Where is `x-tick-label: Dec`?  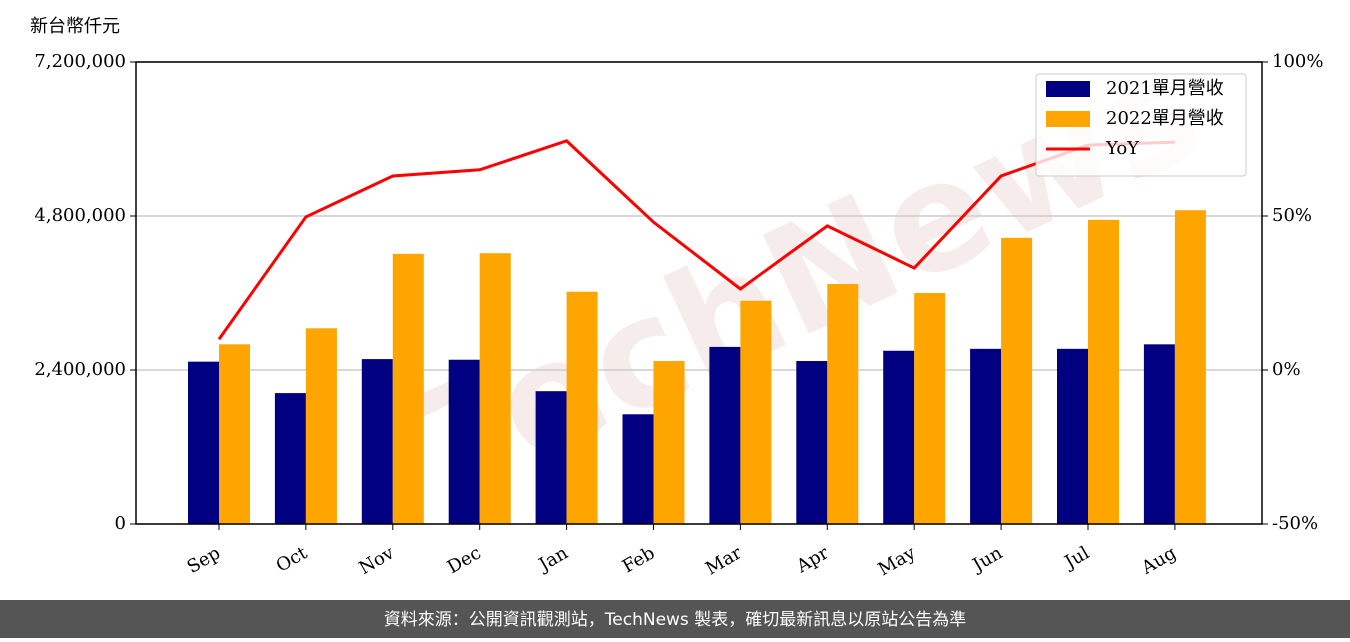
x-tick-label: Dec is located at coordinates (464, 560).